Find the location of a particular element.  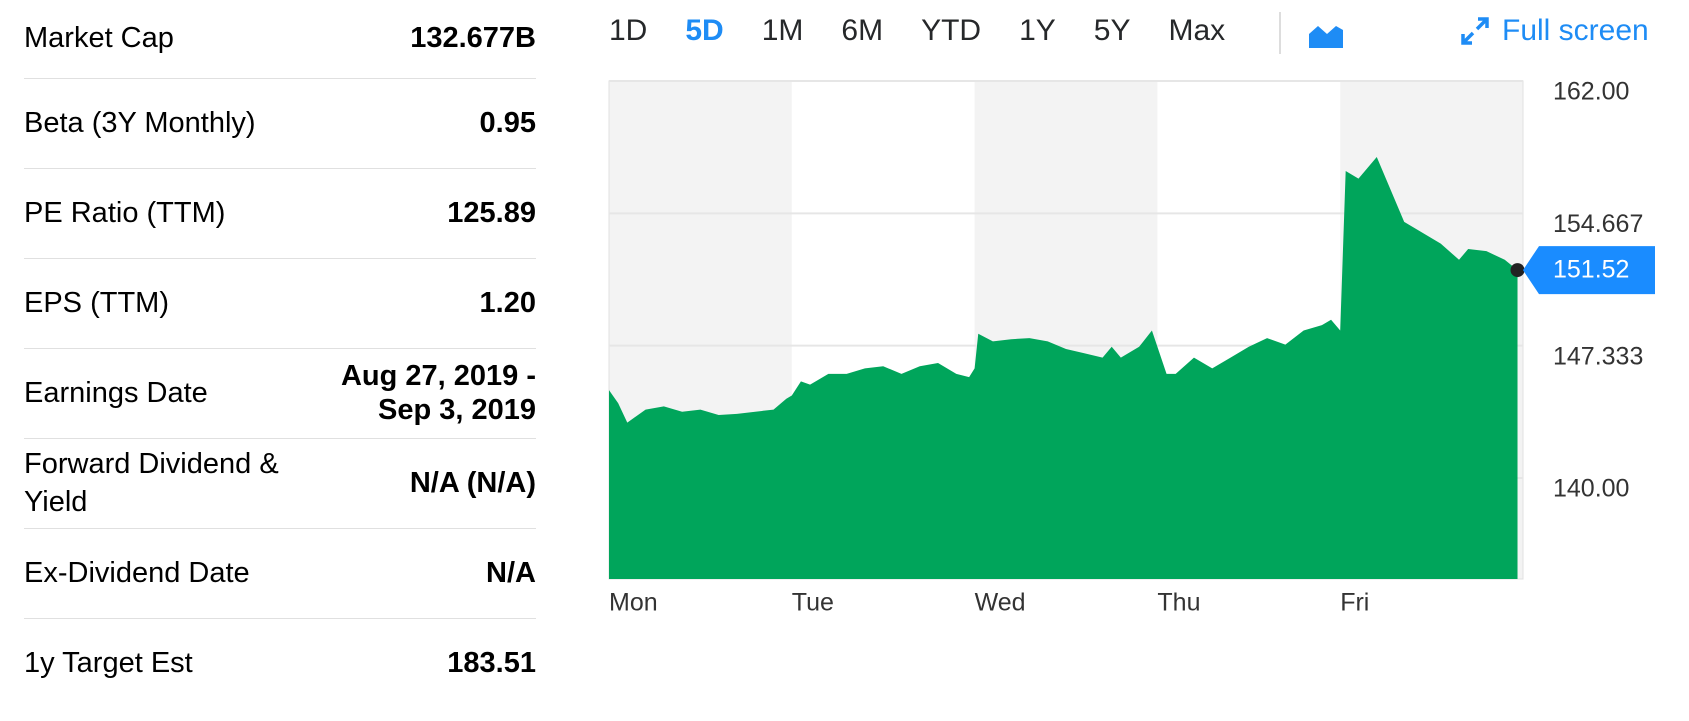

stat-label: Ex-Dividend Date is located at coordinates (137, 572).